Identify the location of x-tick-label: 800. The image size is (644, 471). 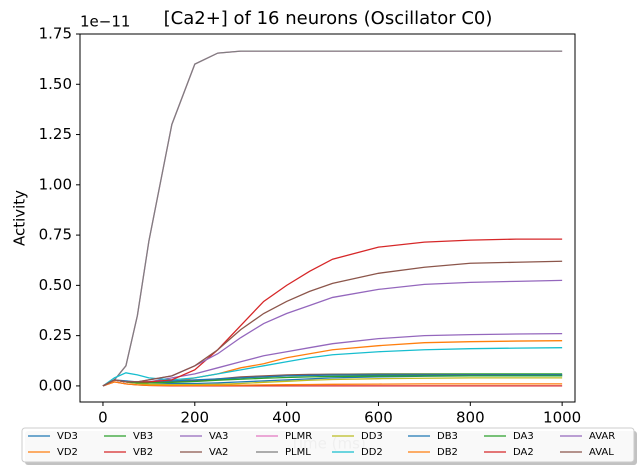
(470, 418).